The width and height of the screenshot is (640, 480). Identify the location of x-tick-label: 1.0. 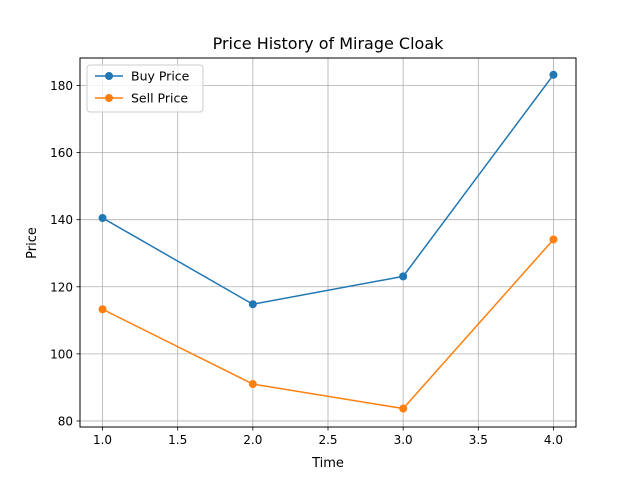
(102, 440).